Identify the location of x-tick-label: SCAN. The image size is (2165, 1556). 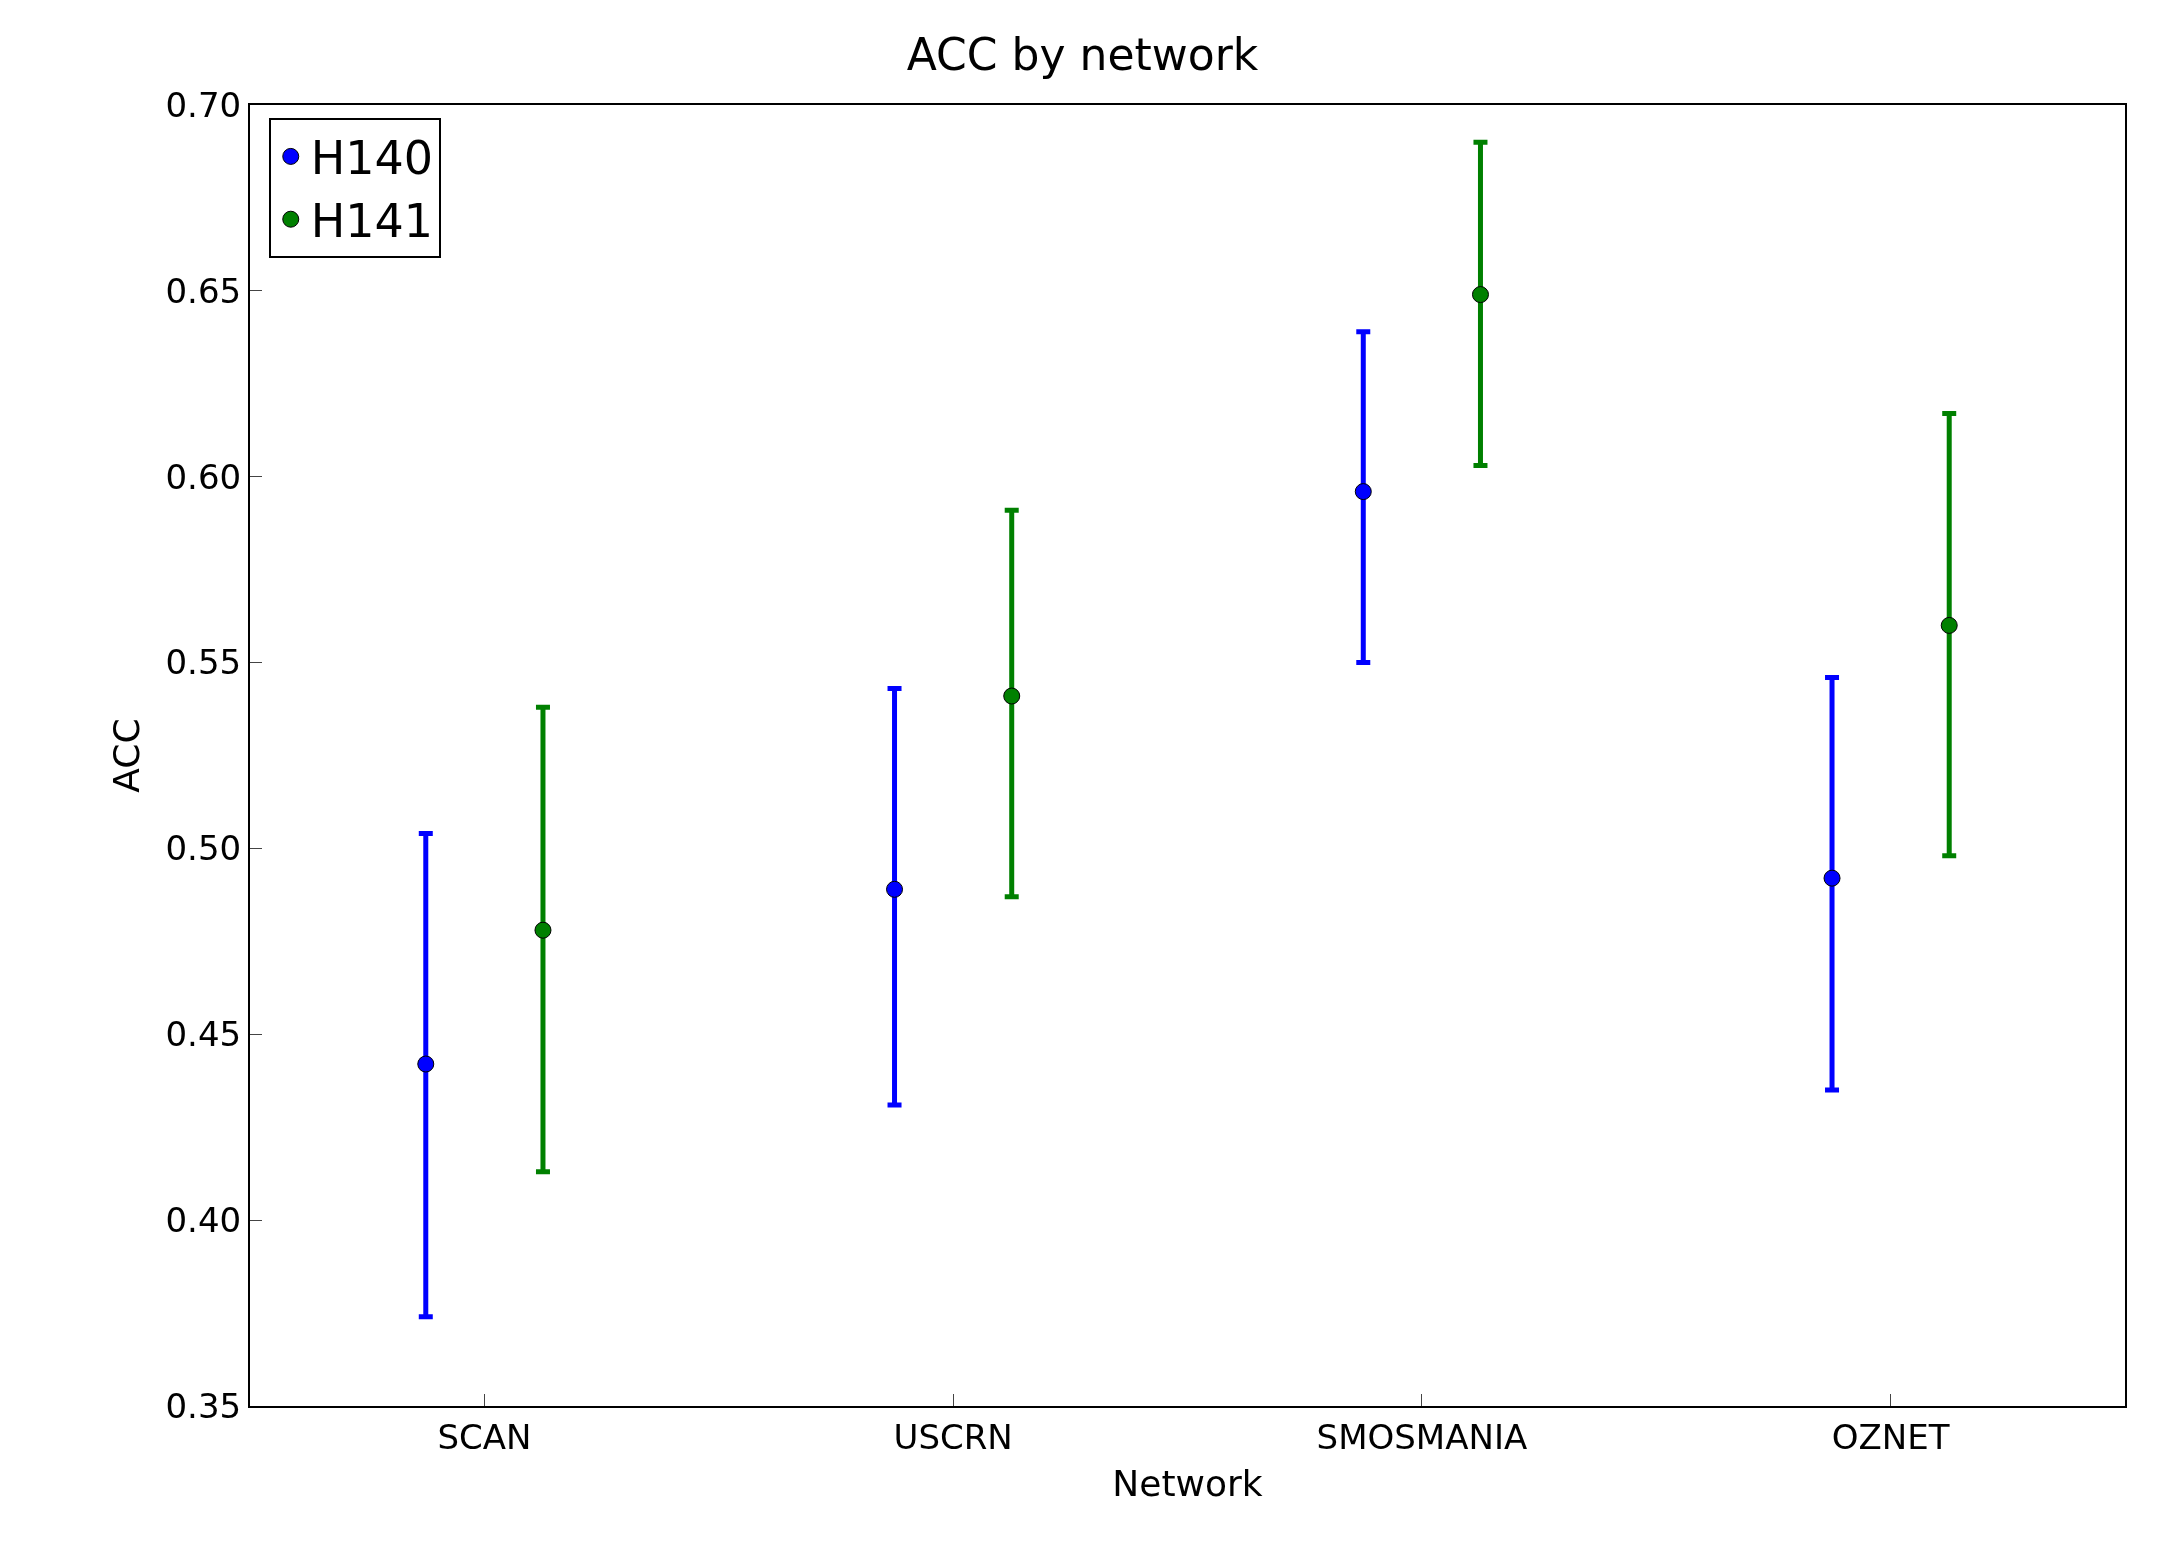
(484, 1436).